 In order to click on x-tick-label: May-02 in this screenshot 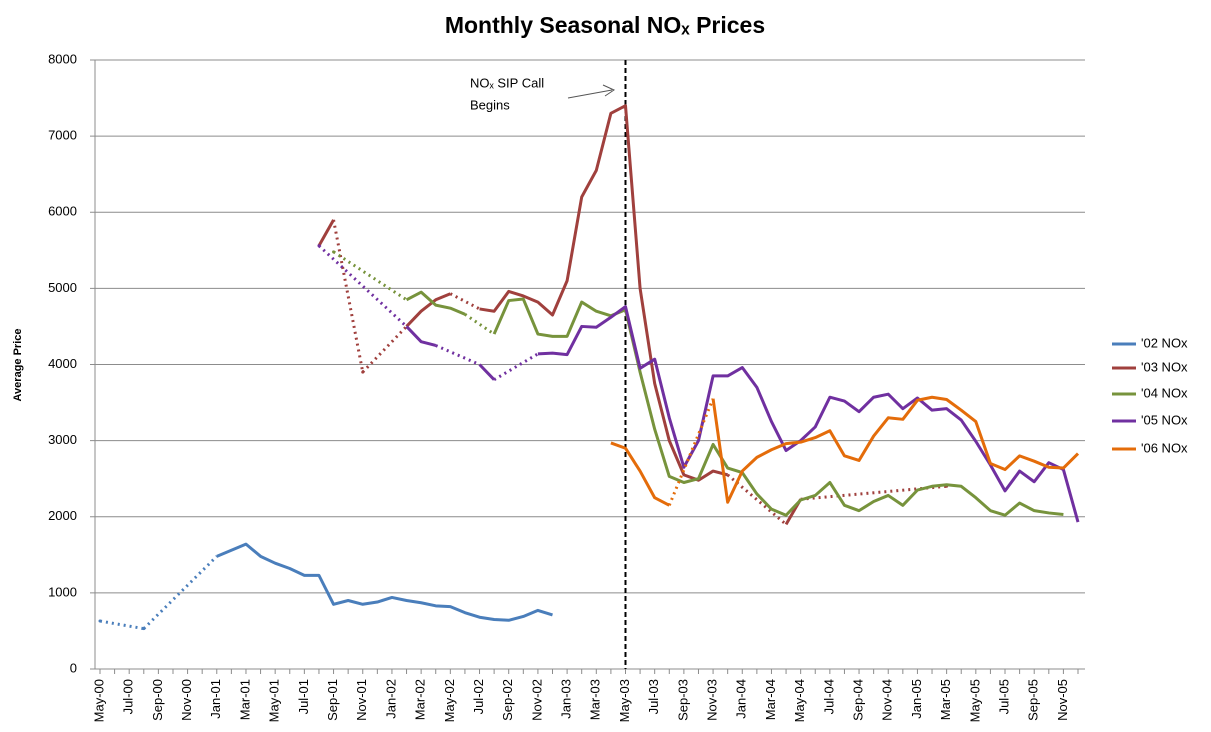, I will do `click(449, 700)`.